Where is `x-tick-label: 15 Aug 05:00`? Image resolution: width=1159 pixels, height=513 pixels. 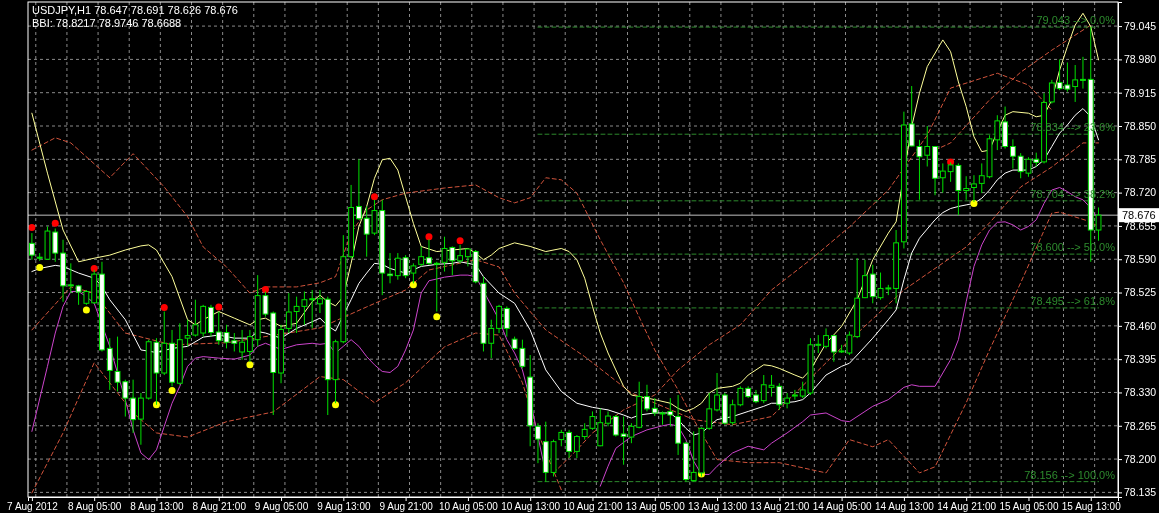 x-tick-label: 15 Aug 05:00 is located at coordinates (1029, 507).